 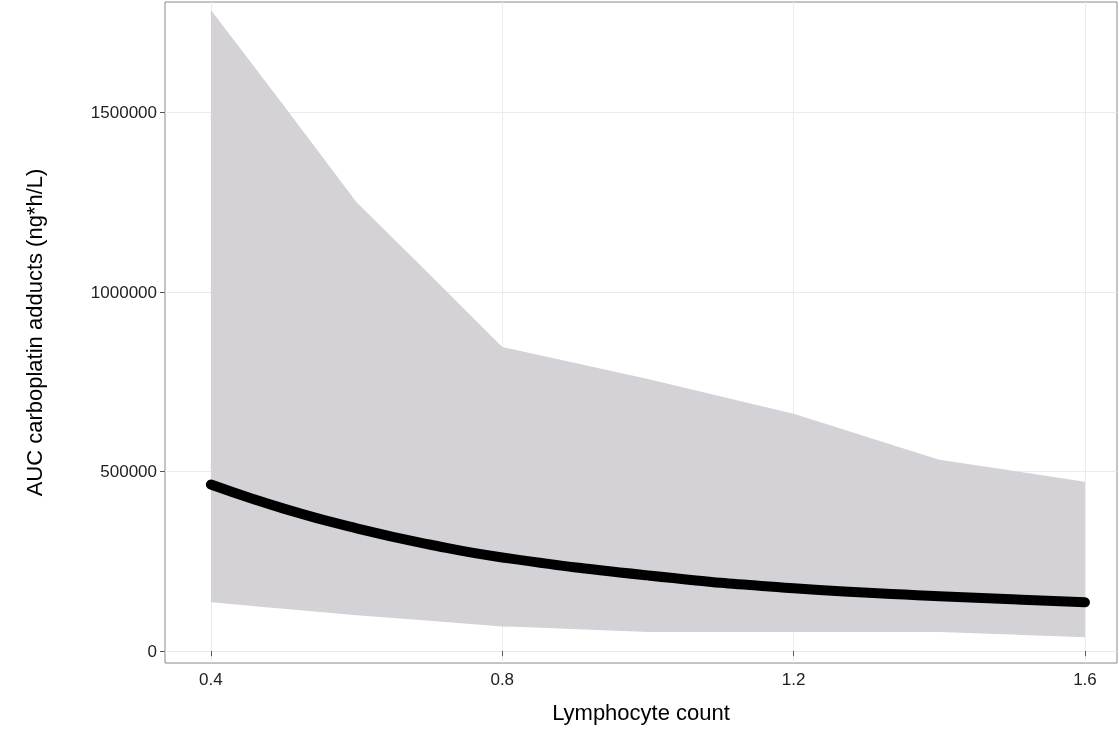 What do you see at coordinates (211, 679) in the screenshot?
I see `x-tick-label: 0.4` at bounding box center [211, 679].